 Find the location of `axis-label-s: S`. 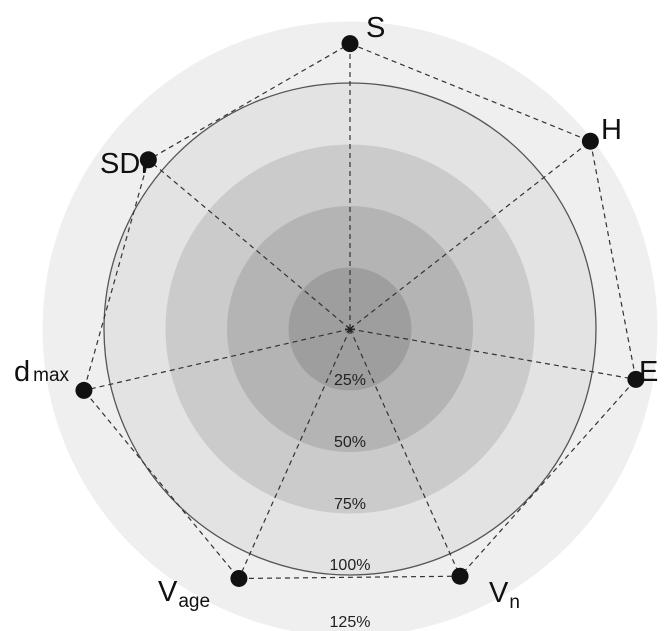

axis-label-s: S is located at coordinates (375, 28).